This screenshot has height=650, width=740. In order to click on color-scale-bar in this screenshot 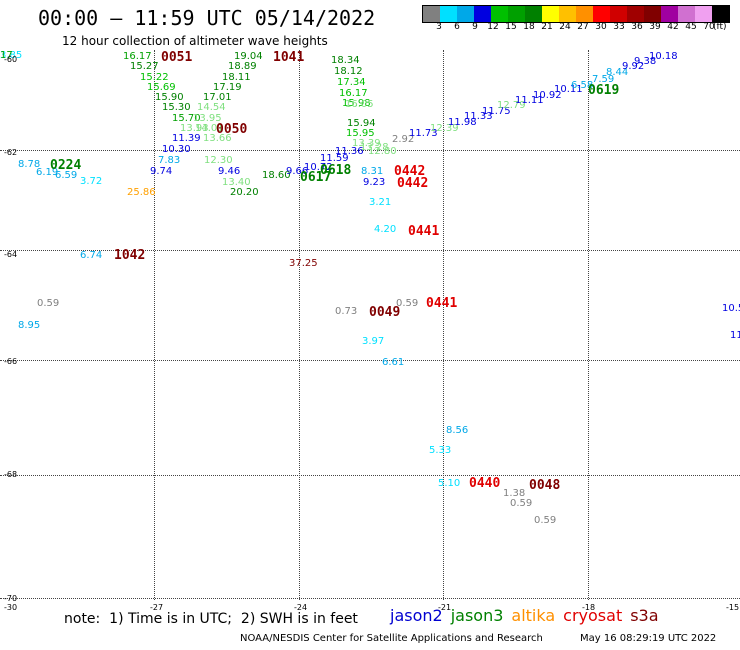, I will do `click(576, 14)`.